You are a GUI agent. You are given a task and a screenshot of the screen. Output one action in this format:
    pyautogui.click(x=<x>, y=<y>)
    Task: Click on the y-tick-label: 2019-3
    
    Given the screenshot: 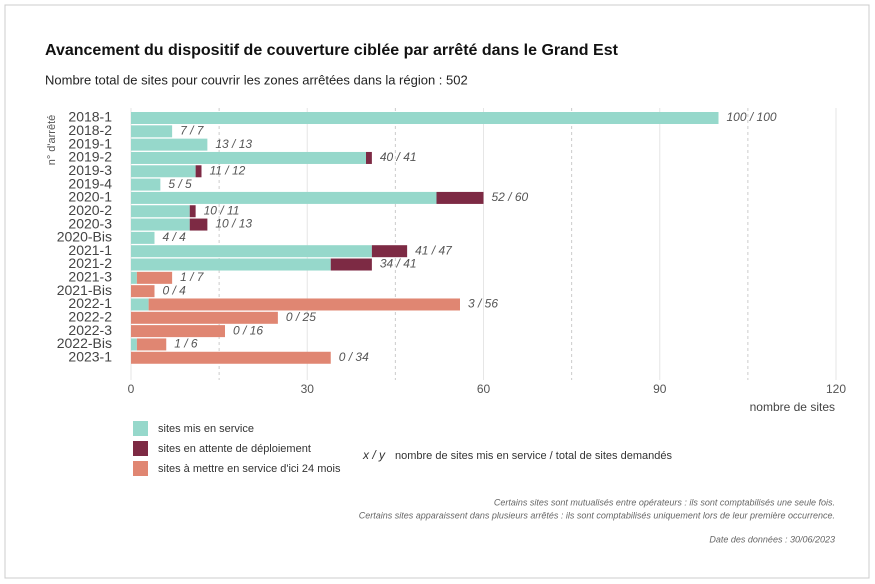 What is the action you would take?
    pyautogui.click(x=90, y=170)
    